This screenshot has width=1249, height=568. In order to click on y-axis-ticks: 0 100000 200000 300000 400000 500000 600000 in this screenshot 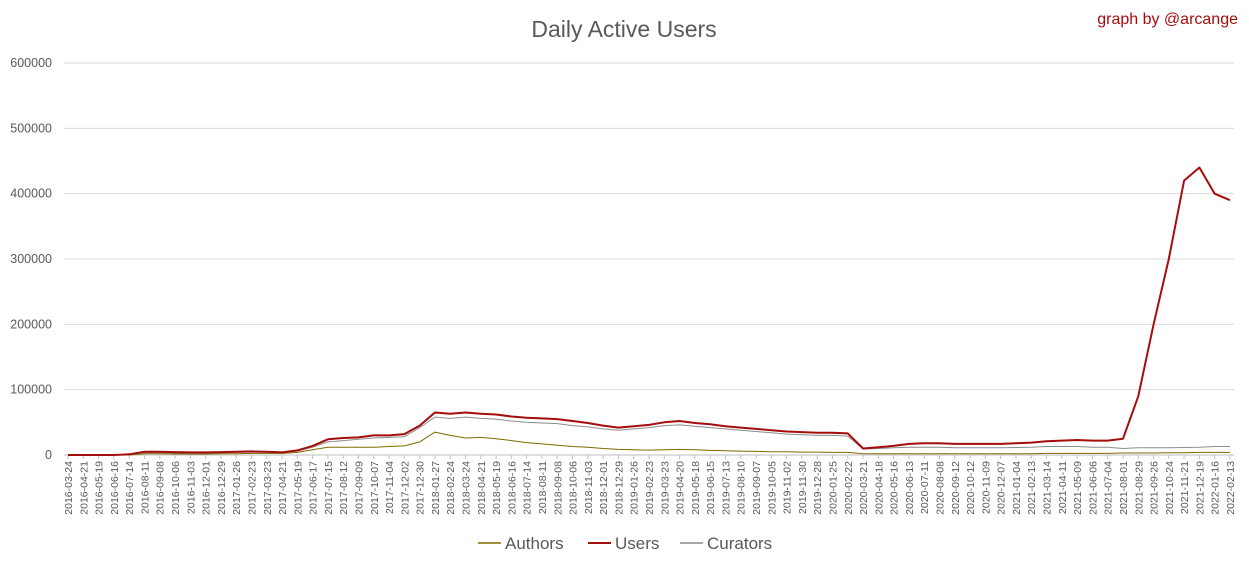, I will do `click(31, 259)`.